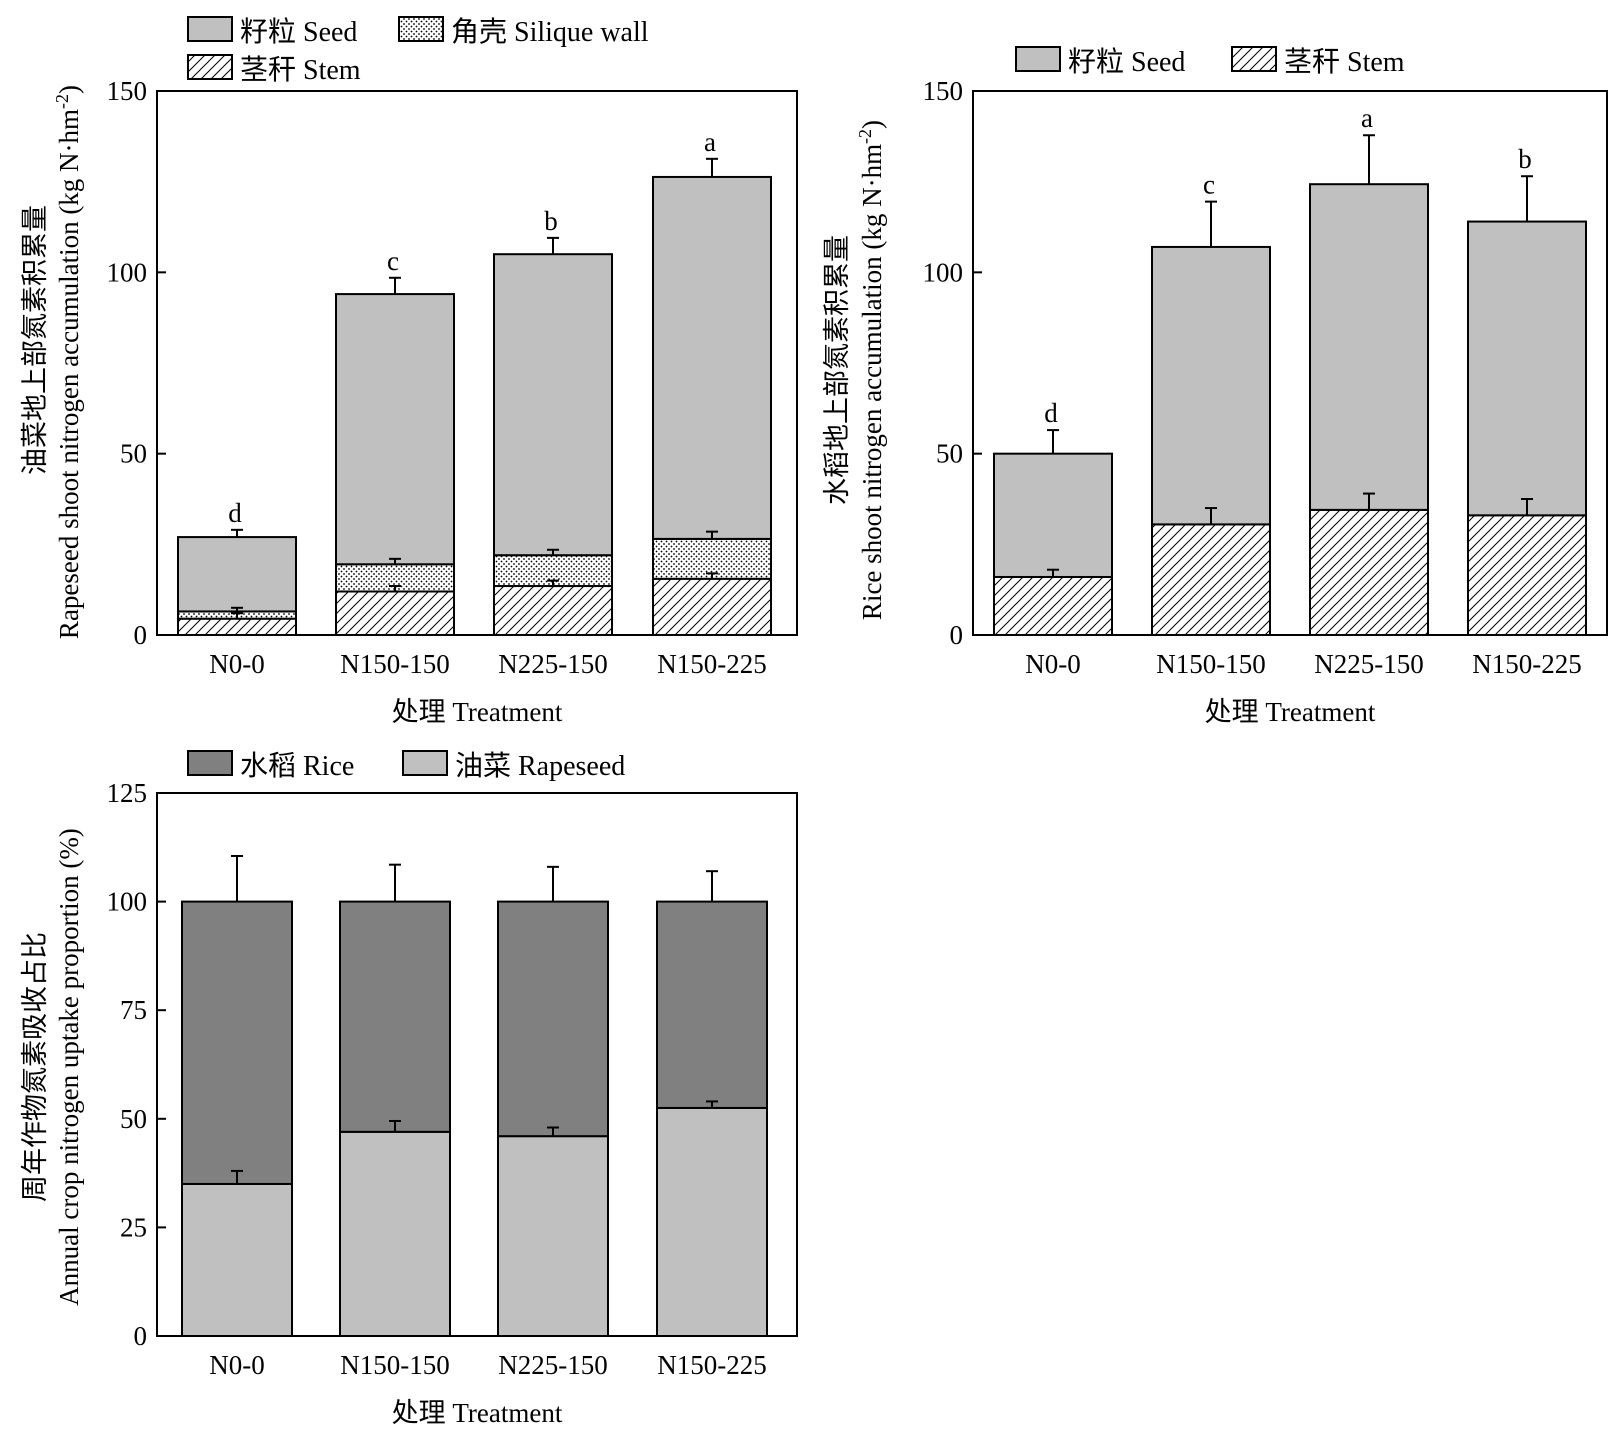 This screenshot has height=1441, width=1621. I want to click on rice-legend: 籽粒 Seed 茎秆 Stem, so click(1210, 62).